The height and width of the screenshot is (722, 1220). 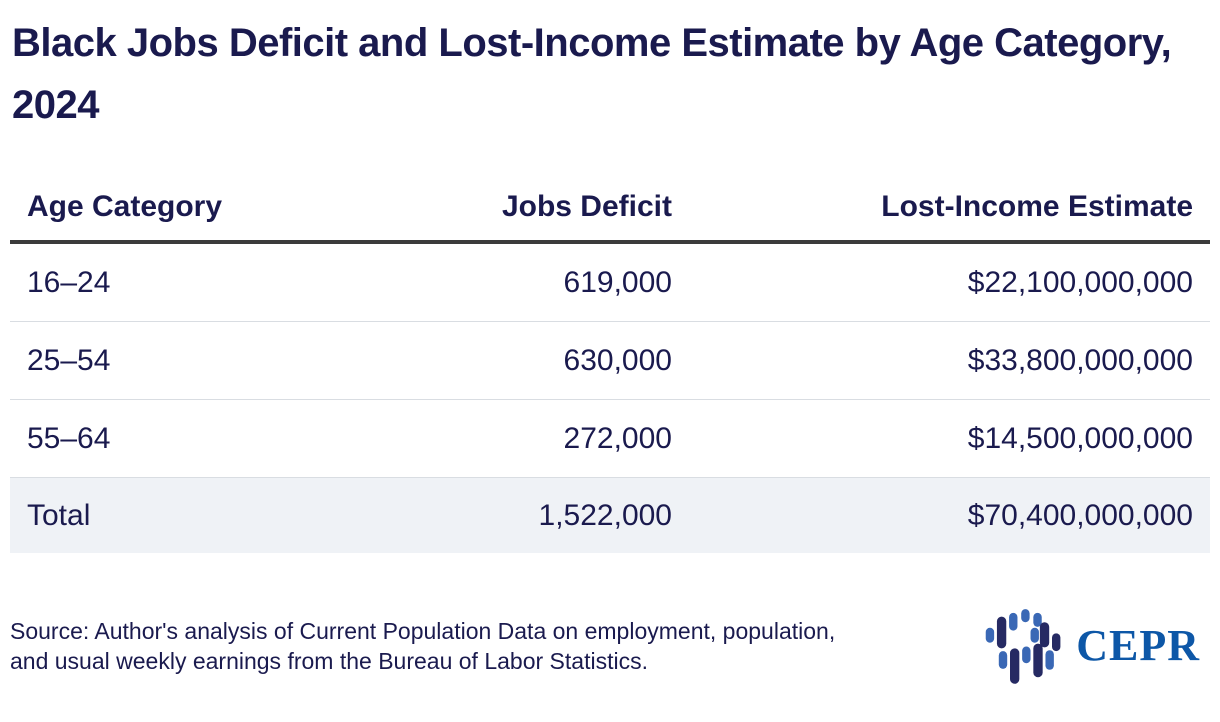 I want to click on jobs-deficit-cell: 272,000, so click(x=617, y=438).